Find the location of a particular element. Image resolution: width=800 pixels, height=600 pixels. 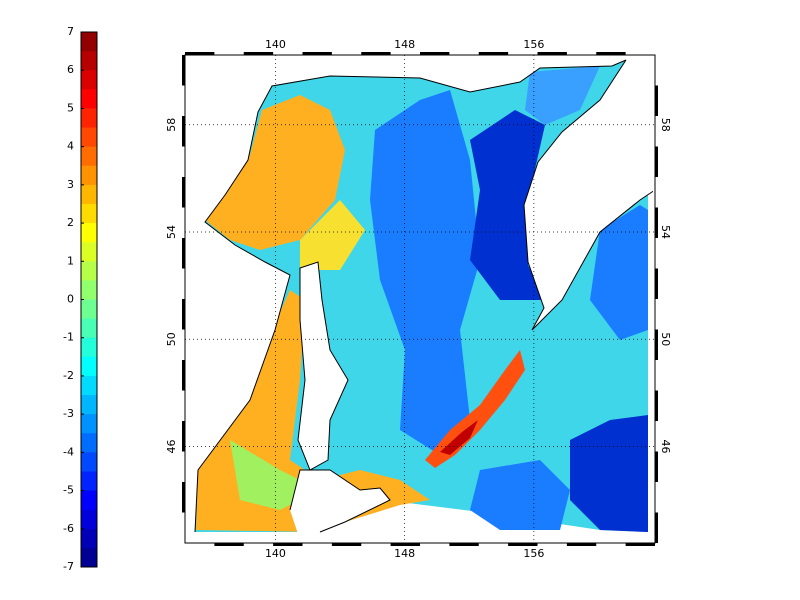

colorbar: 7 6 5 4 3 2 1 0 -1 -2 -3 -4 -5 -6 -7 is located at coordinates (80, 299).